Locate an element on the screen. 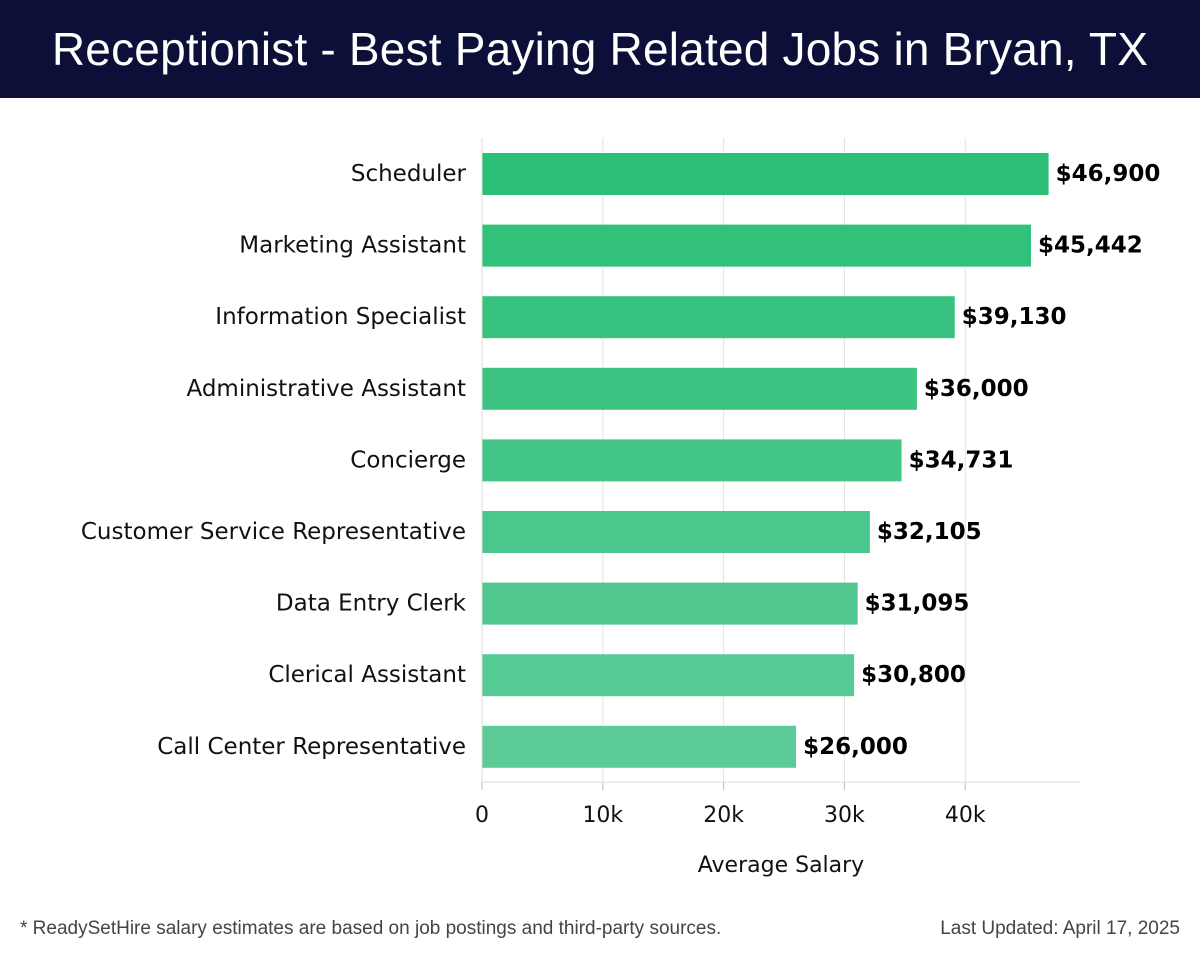  value-label: $34,731 is located at coordinates (961, 460).